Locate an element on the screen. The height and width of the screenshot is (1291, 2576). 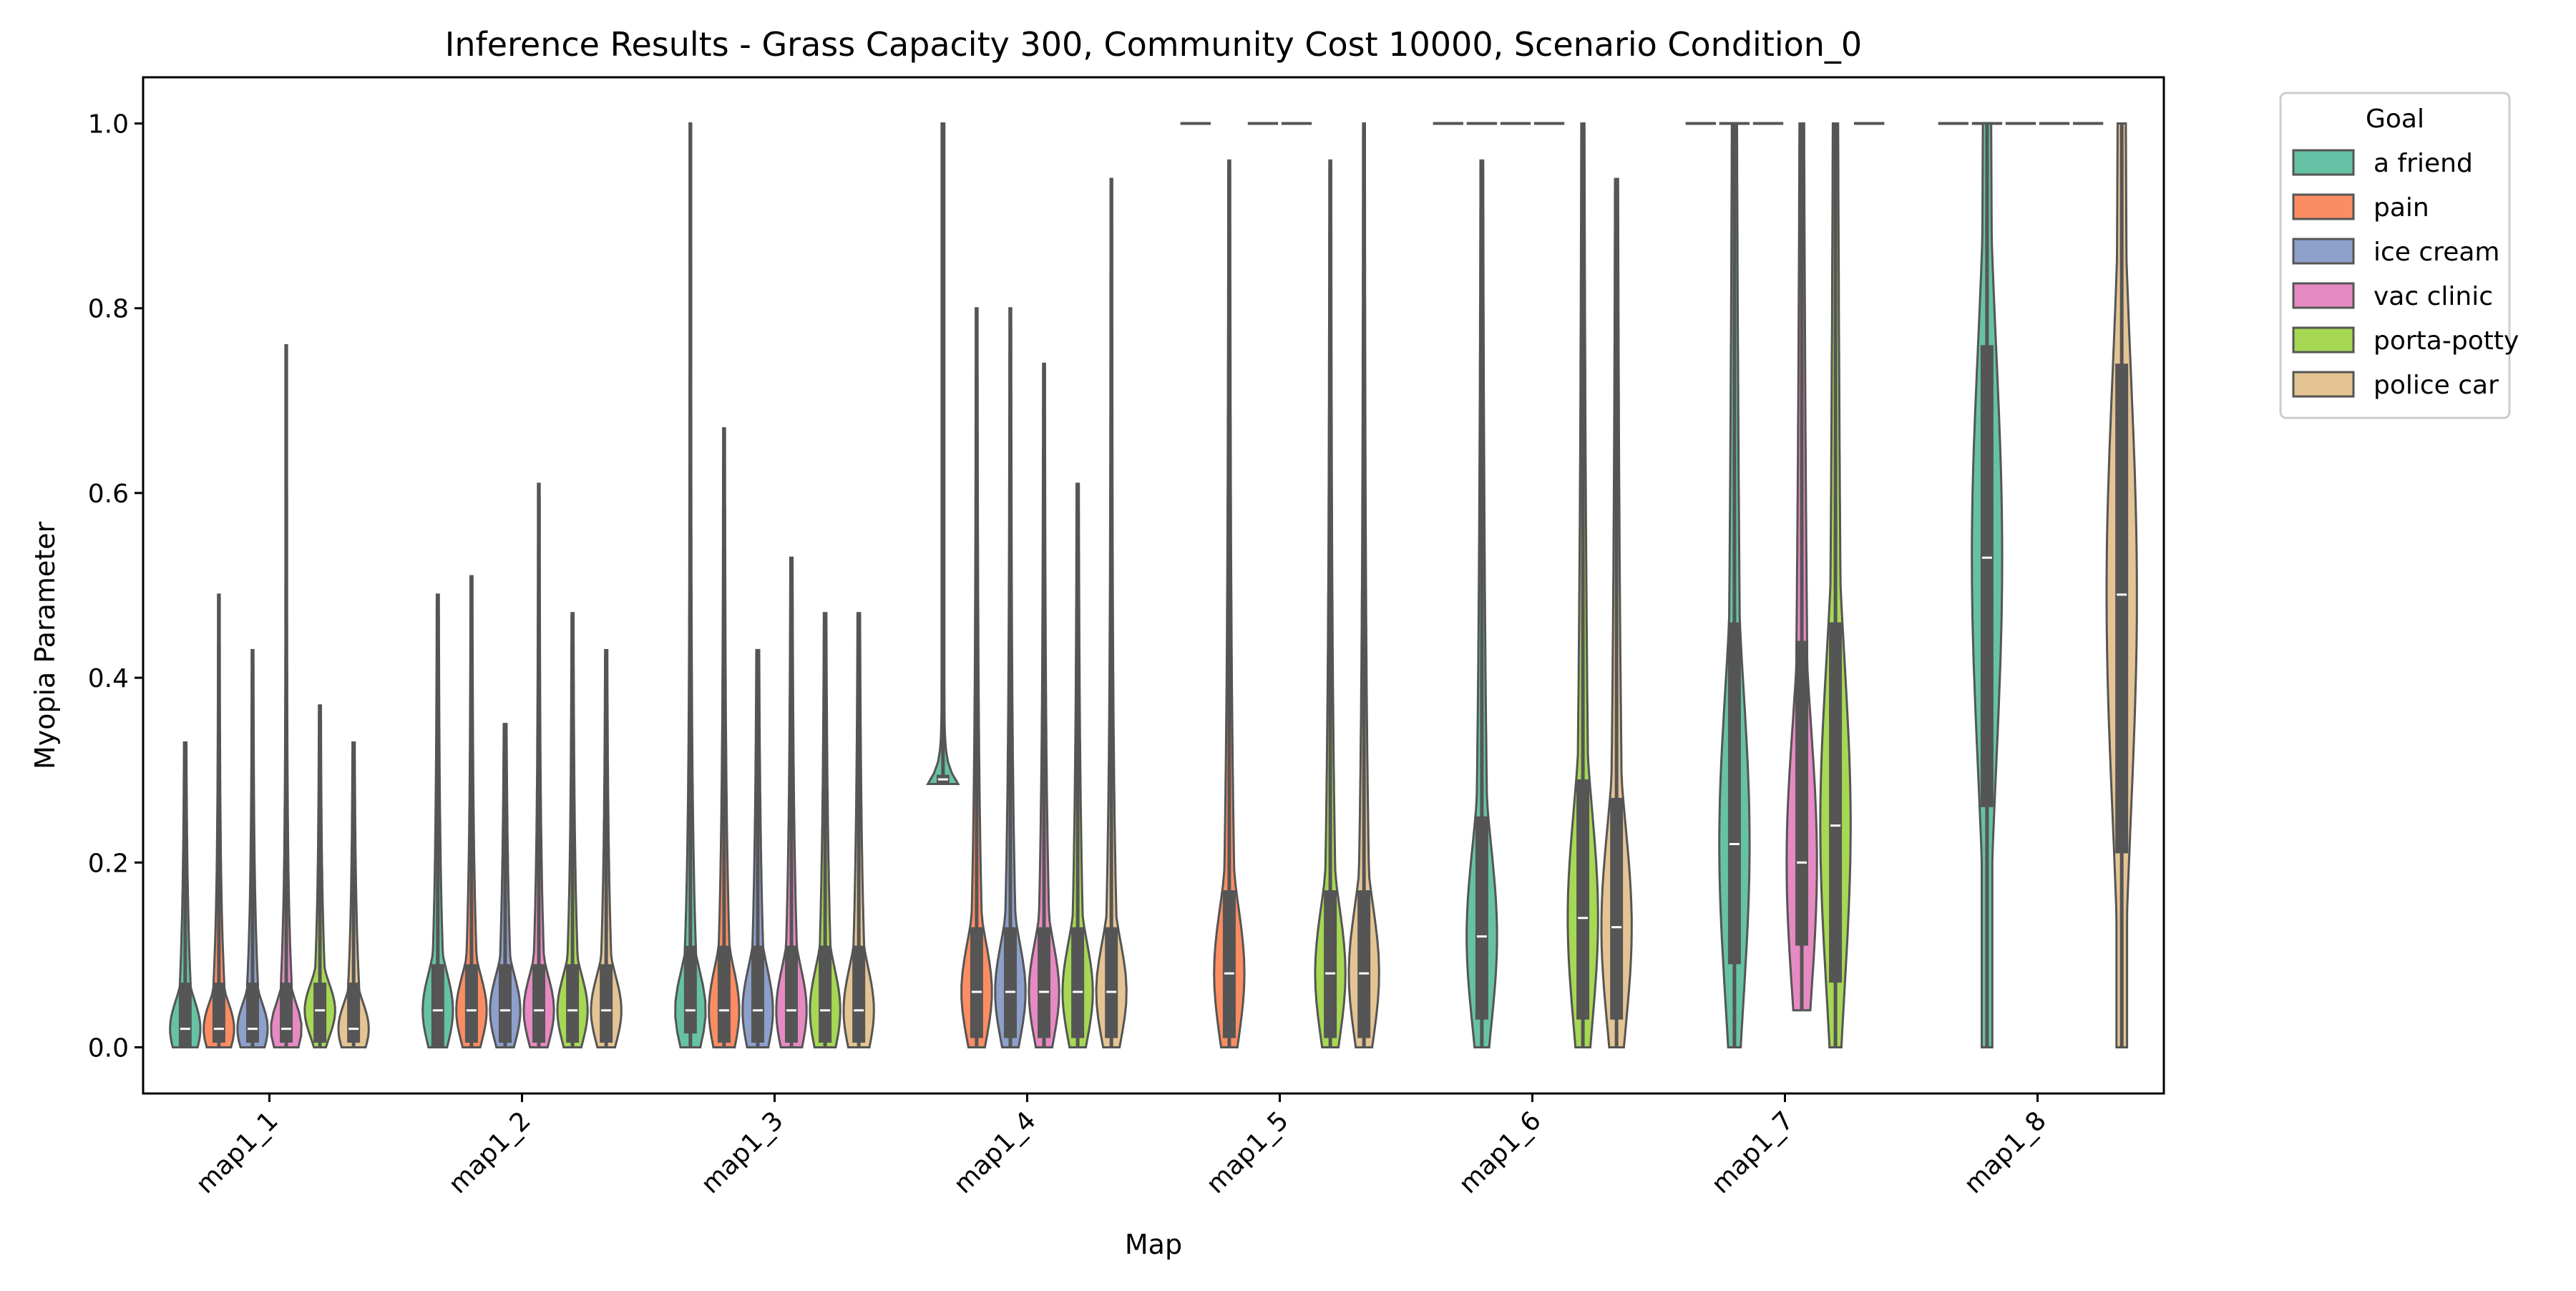
x-tick-label: map1_7 is located at coordinates (1753, 1152).